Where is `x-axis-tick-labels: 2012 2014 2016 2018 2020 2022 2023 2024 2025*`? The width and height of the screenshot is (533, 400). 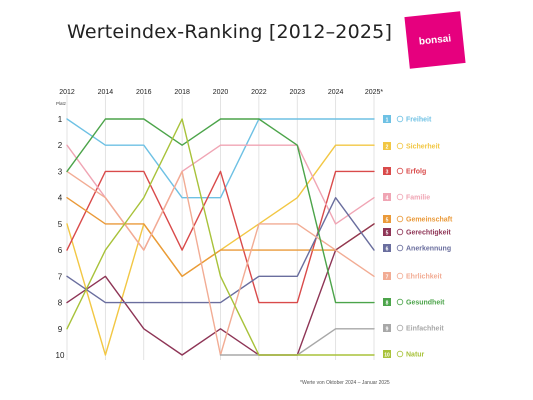 x-axis-tick-labels: 2012 2014 2016 2018 2020 2022 2023 2024 2025* is located at coordinates (221, 92).